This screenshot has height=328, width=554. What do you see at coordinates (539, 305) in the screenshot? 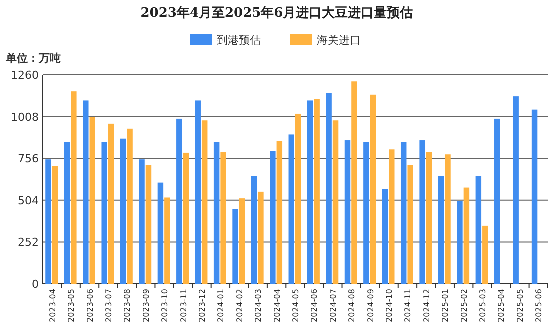
I see `x-tick-label: 2025-06` at bounding box center [539, 305].